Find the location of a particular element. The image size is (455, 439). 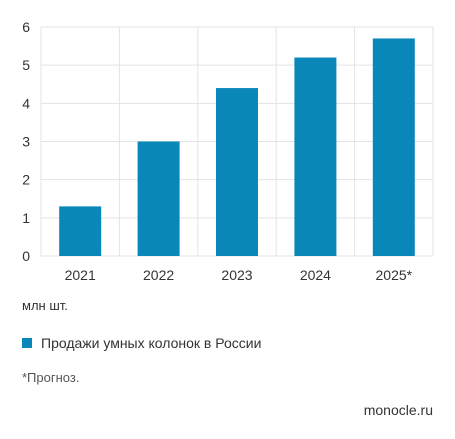

x-tick-label: 2024 is located at coordinates (315, 275).